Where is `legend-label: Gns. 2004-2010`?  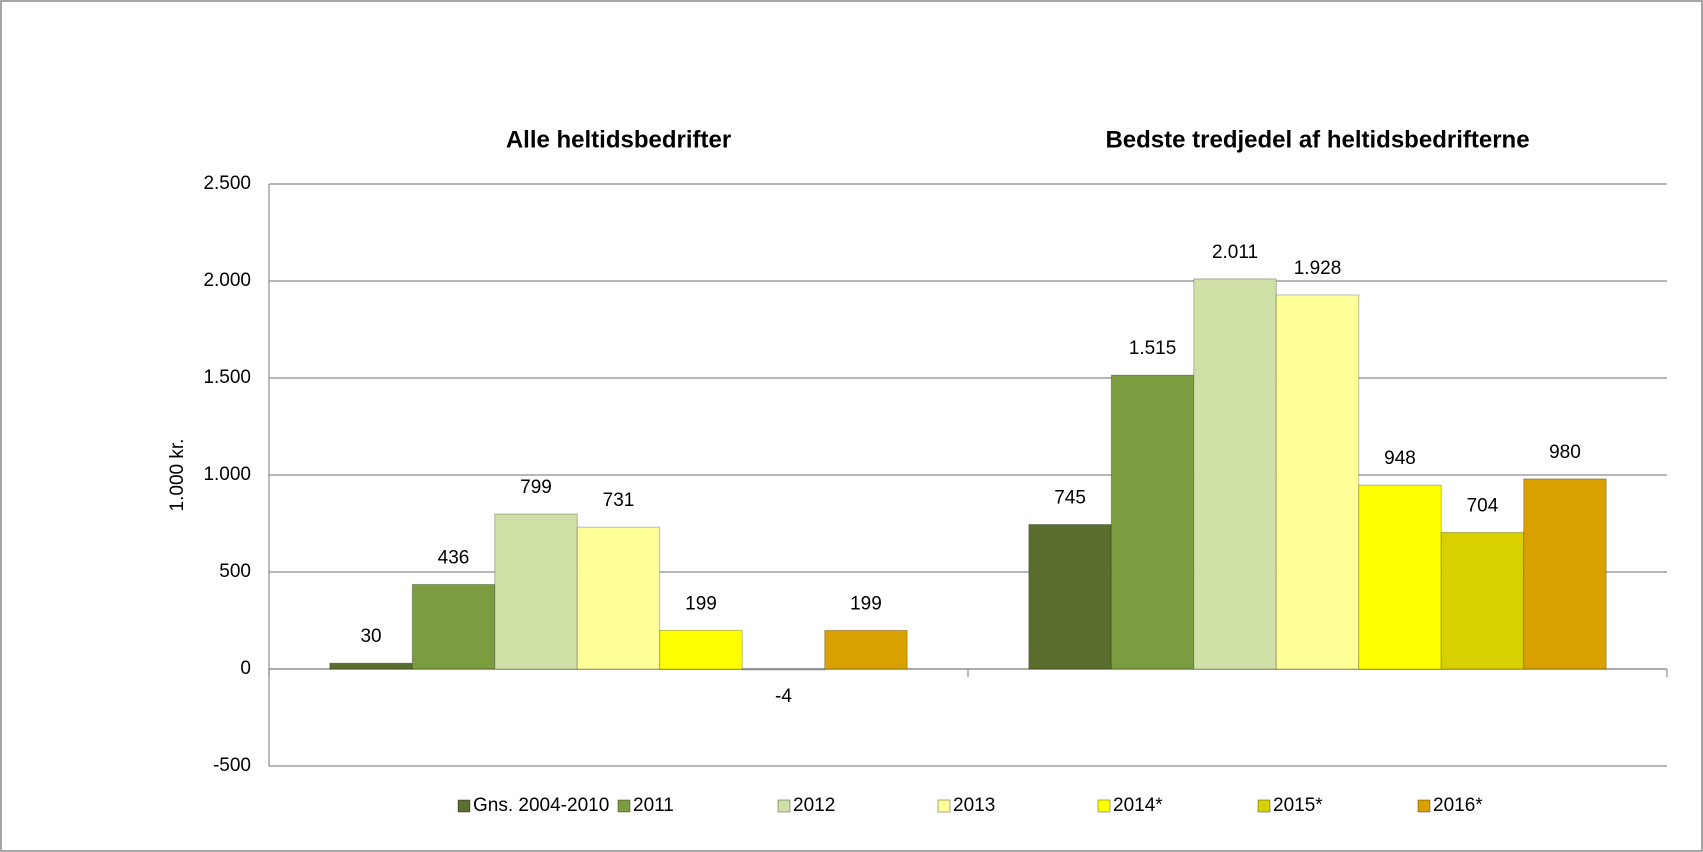 legend-label: Gns. 2004-2010 is located at coordinates (541, 805).